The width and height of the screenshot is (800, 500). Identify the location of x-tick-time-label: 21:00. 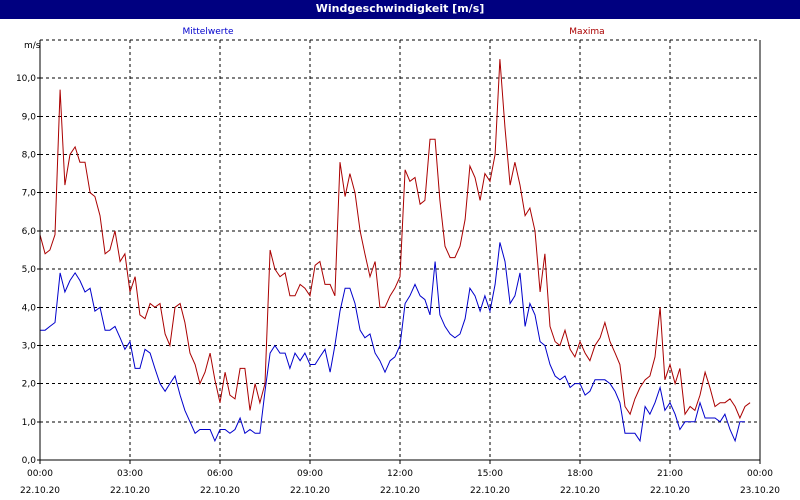
(670, 474).